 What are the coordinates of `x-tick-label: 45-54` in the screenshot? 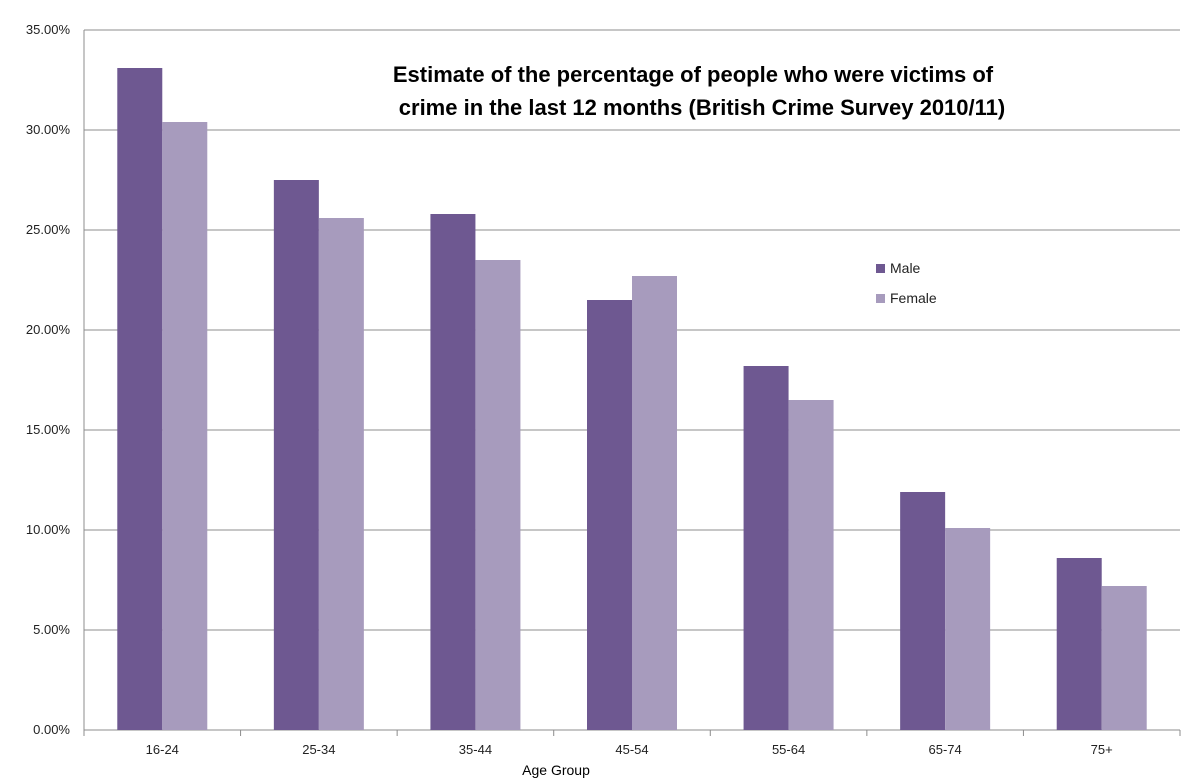 It's located at (631, 749).